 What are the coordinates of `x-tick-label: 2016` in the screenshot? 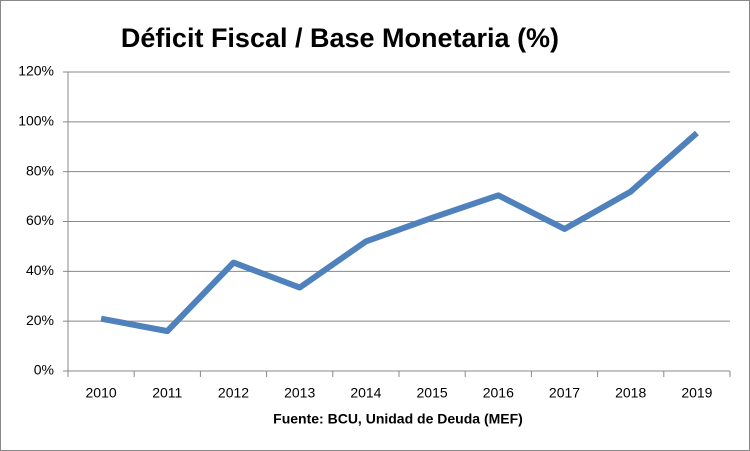 It's located at (498, 393).